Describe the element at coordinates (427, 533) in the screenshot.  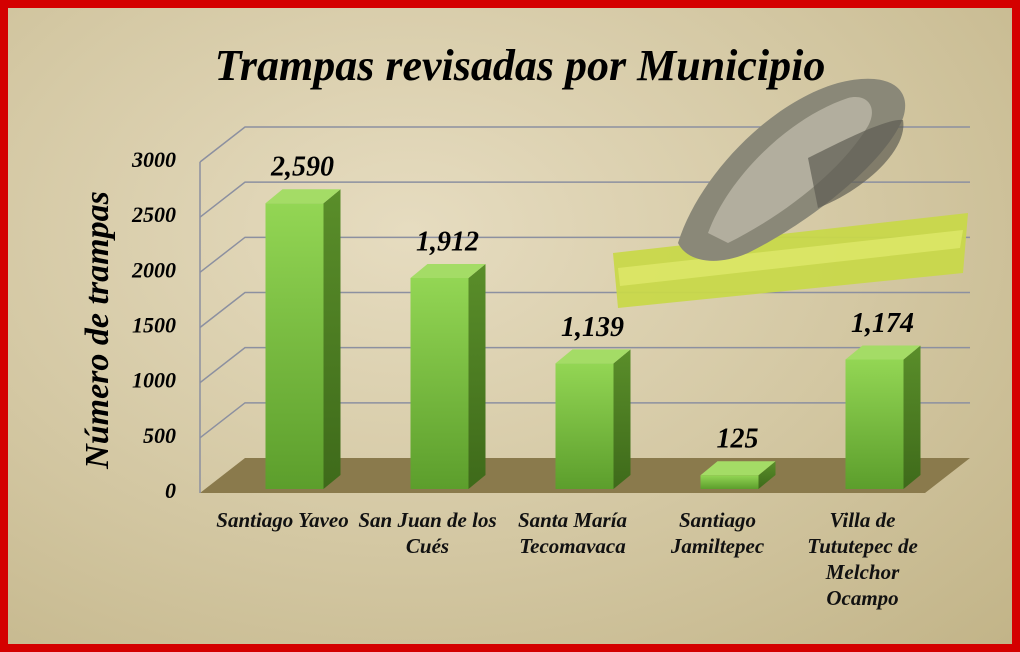
I see `x-tick-label: San Juan de los Cués` at that location.